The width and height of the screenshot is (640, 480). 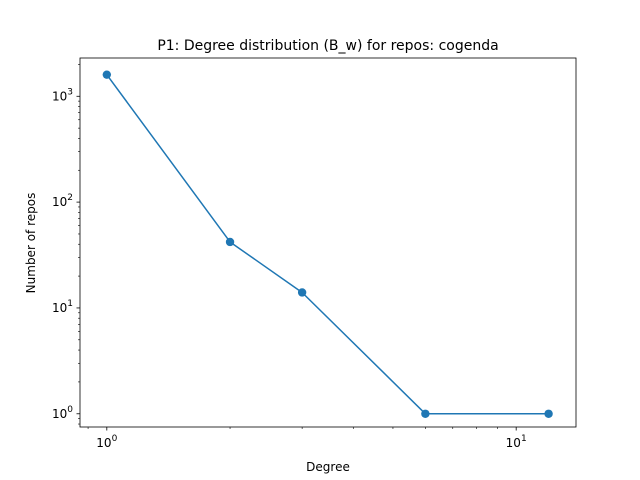 I want to click on y-tick-label: 10⁰, so click(x=62, y=413).